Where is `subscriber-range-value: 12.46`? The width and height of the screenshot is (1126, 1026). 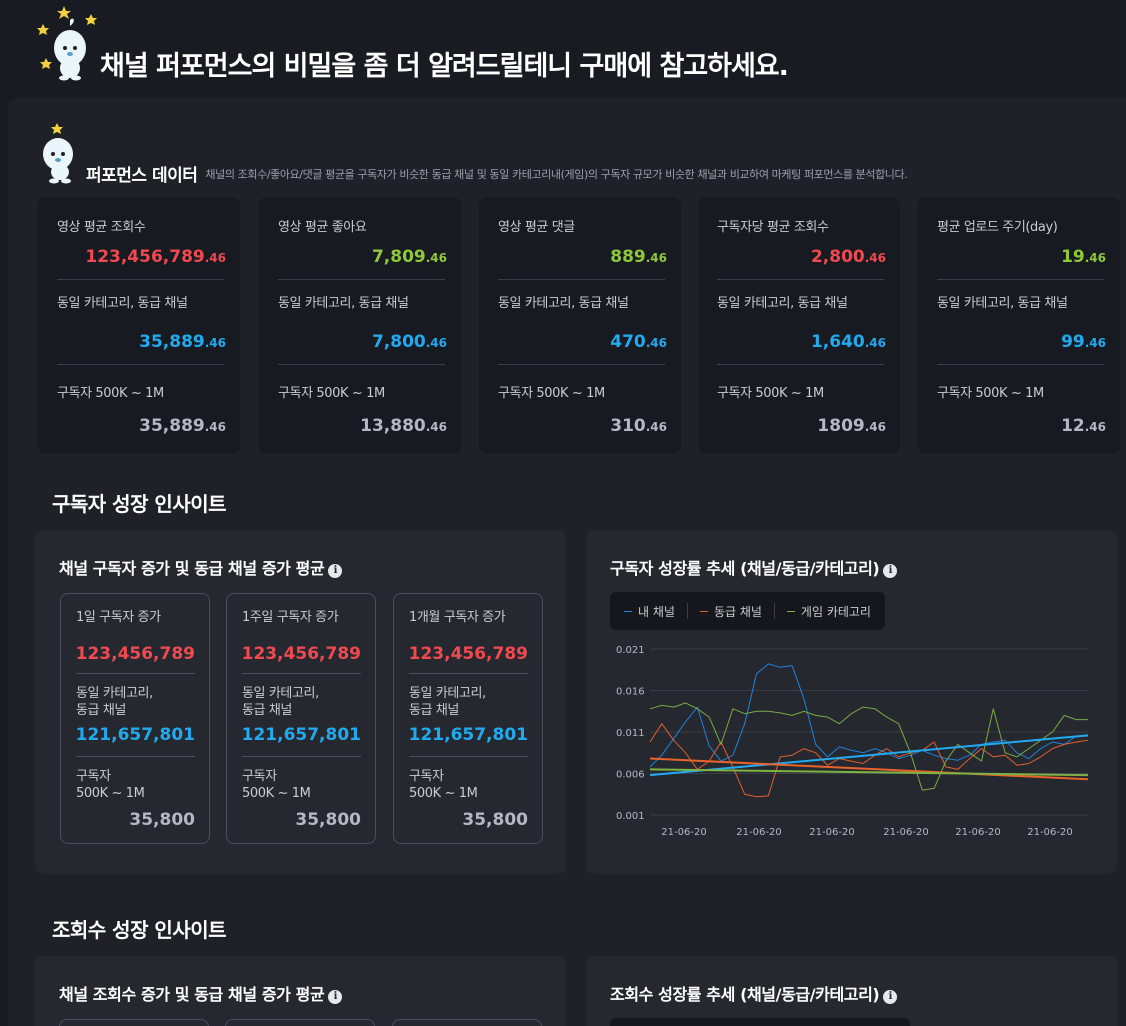 subscriber-range-value: 12.46 is located at coordinates (1083, 426).